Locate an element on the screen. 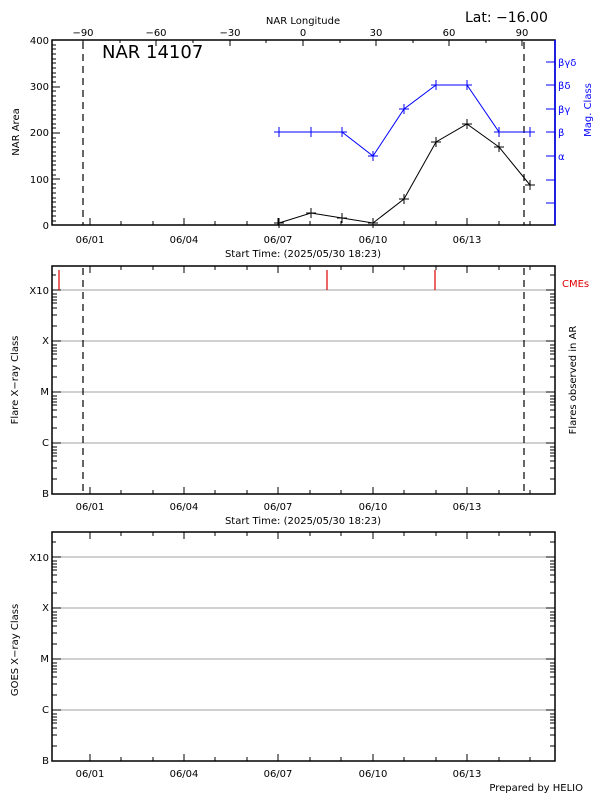 This screenshot has height=800, width=600. lon-tick: −30 is located at coordinates (229, 33).